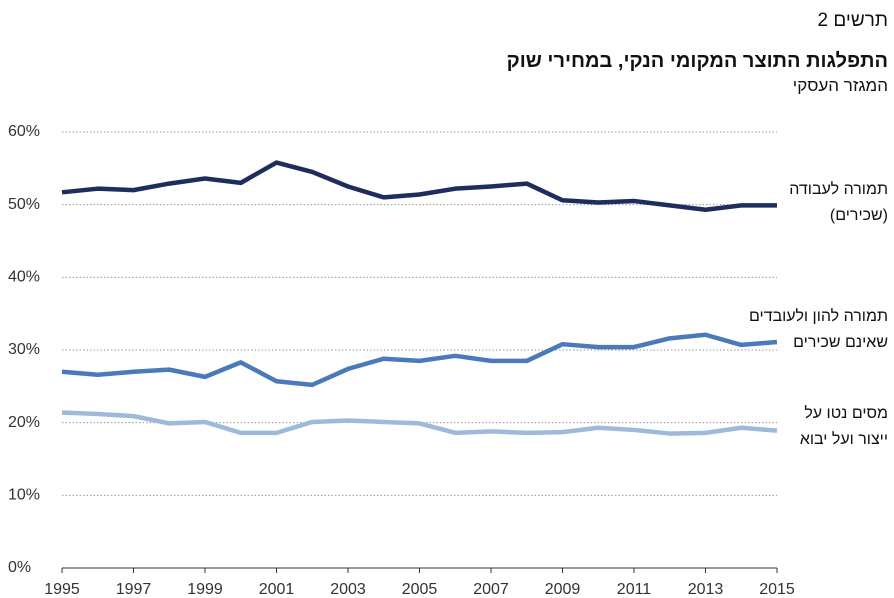  I want to click on y-tick-label: 40%, so click(24, 277).